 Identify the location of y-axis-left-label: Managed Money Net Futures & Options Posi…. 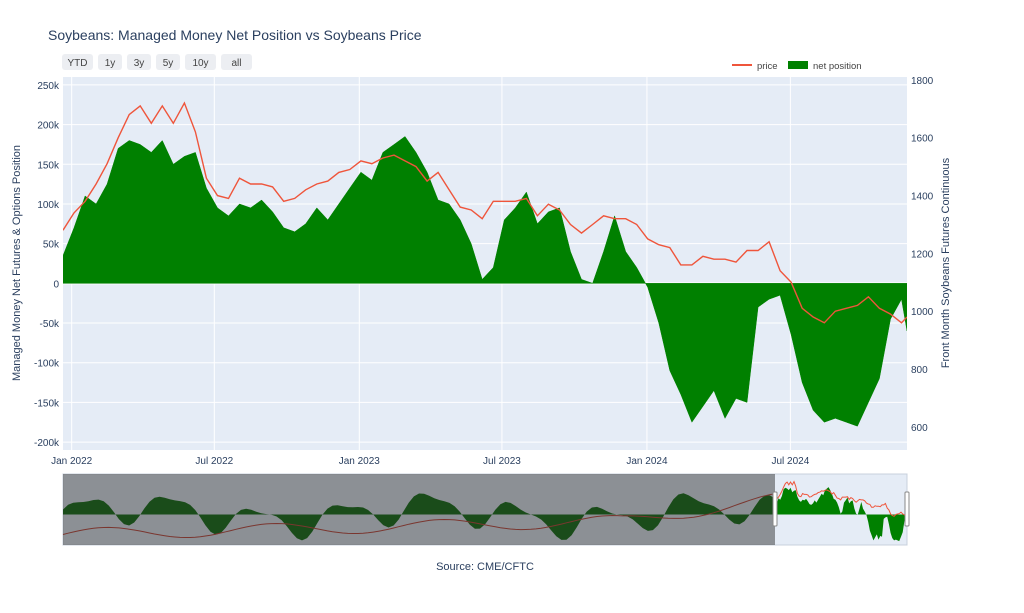
(17, 263).